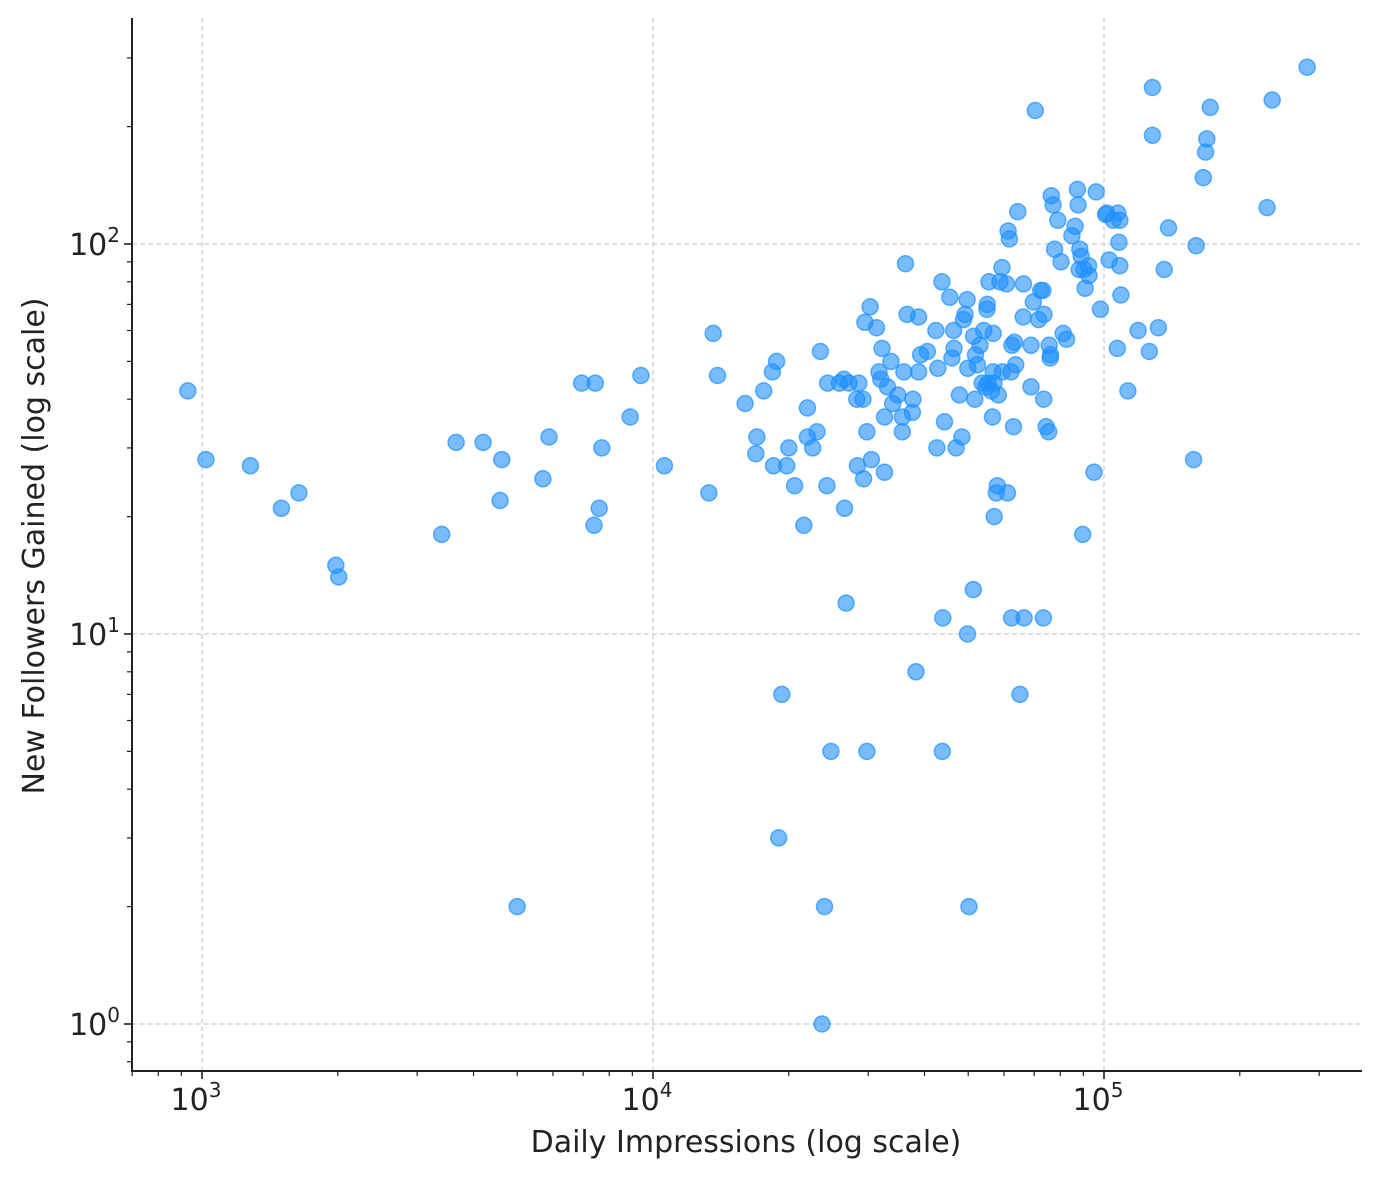  What do you see at coordinates (746, 1142) in the screenshot?
I see `x-axis-title: Daily Impressions (log scale)` at bounding box center [746, 1142].